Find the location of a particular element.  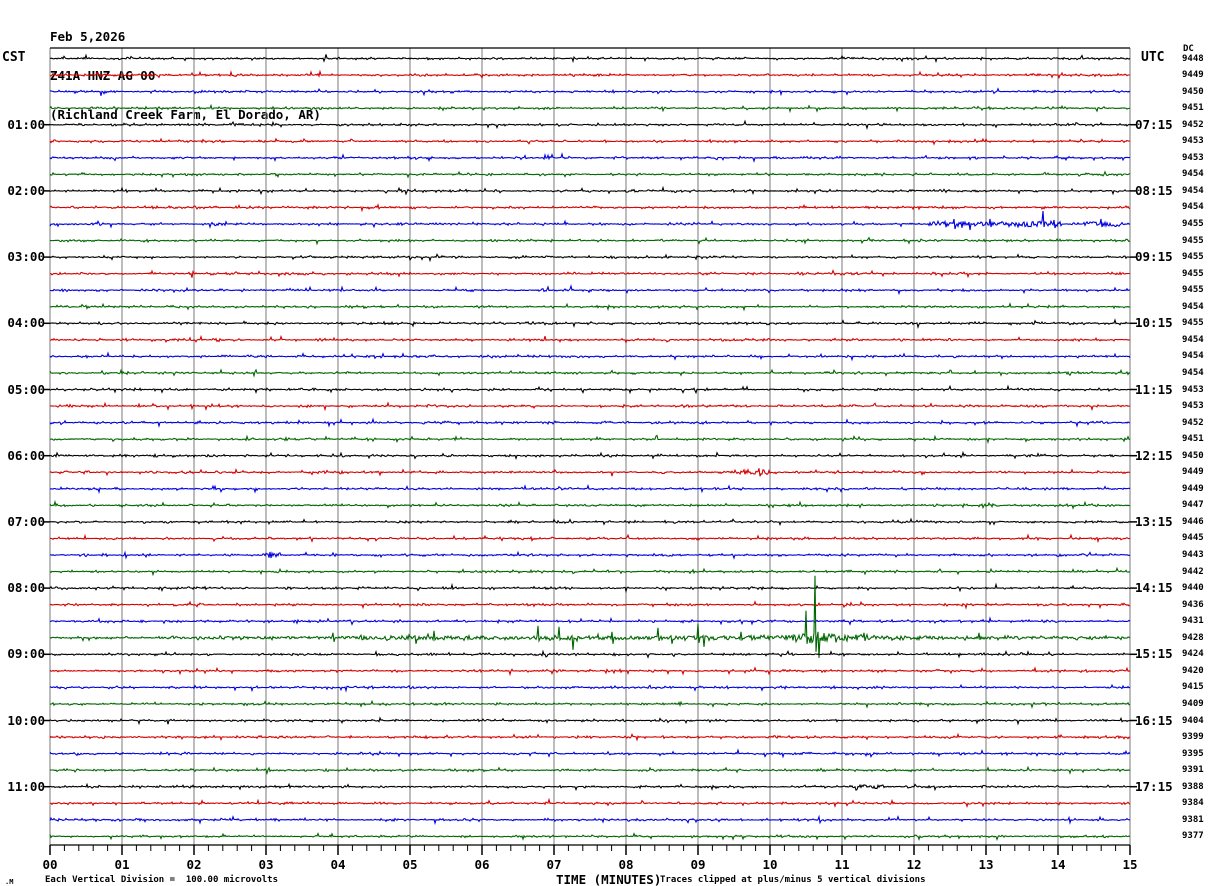

left-hour-label: 06:00 is located at coordinates (26, 455).